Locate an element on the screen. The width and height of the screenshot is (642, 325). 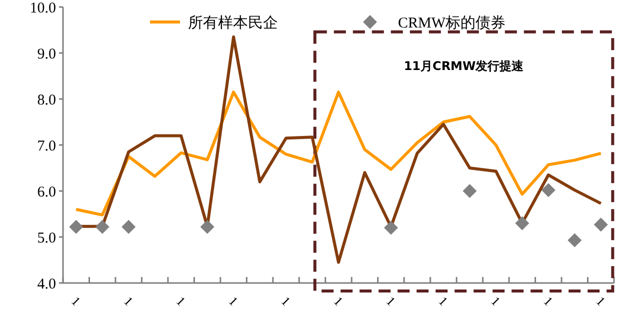
y-tick-label: 4.0 is located at coordinates (46, 284).